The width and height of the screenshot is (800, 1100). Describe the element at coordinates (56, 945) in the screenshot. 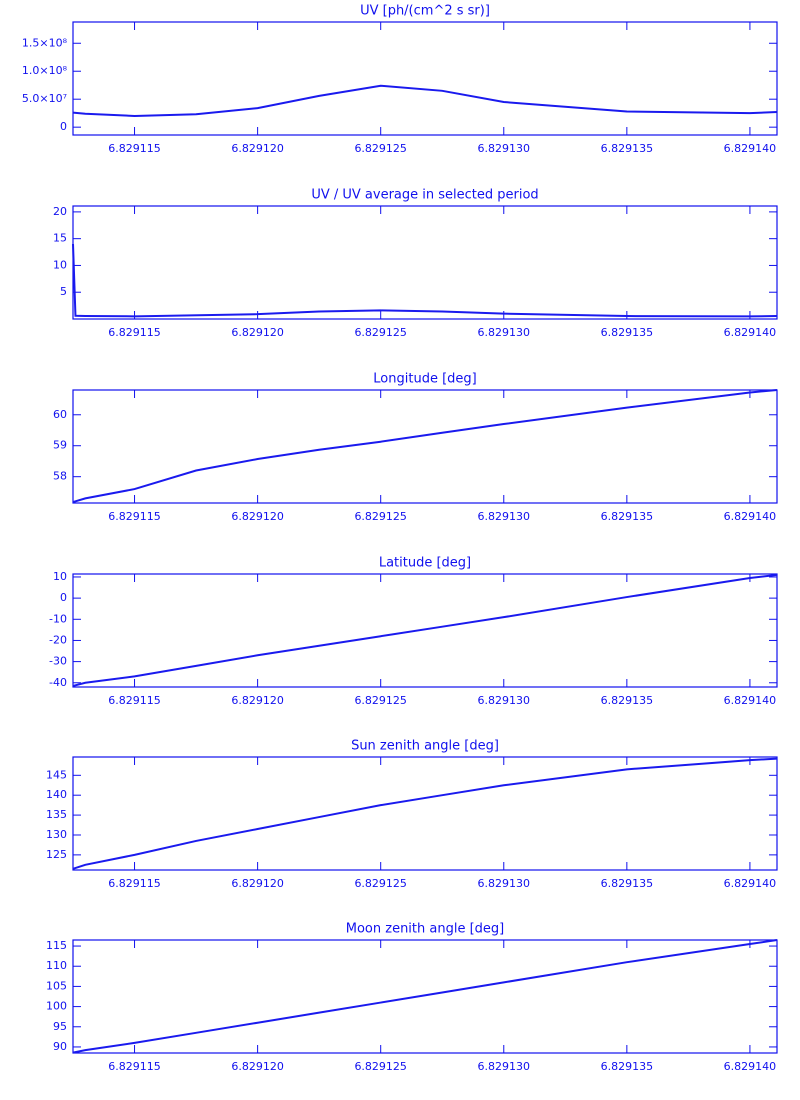

I see `y-tick-label: 115` at that location.